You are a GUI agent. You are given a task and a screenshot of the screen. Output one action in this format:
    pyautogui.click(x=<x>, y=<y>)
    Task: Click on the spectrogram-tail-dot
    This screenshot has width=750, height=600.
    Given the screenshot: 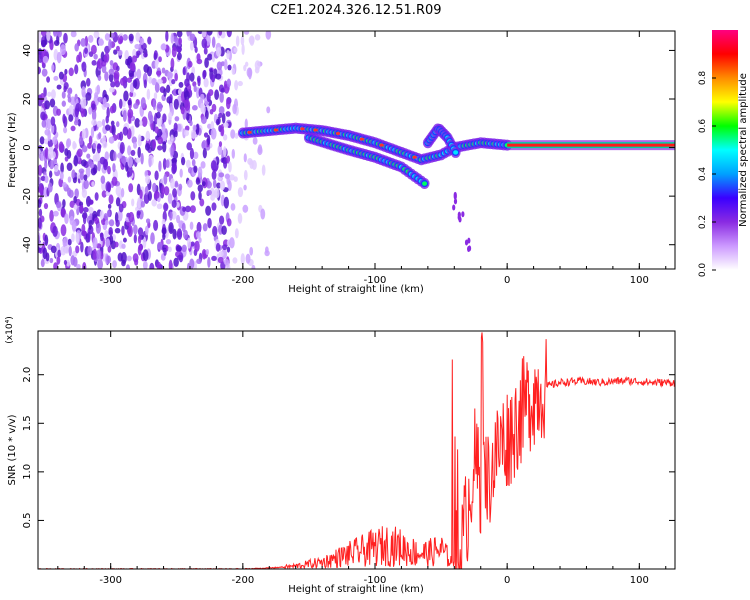 What is the action you would take?
    pyautogui.click(x=455, y=201)
    